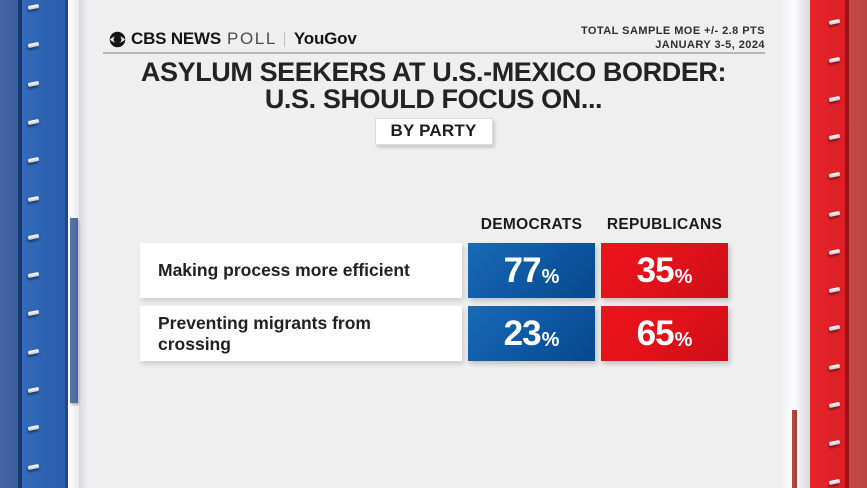  I want to click on cbs-news-logo: CBS NEWS, so click(176, 38).